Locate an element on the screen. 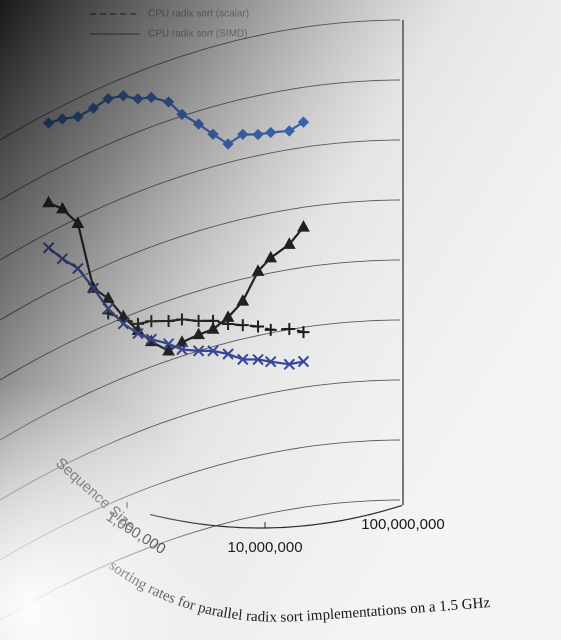  x-tick-label: 10,000,000 is located at coordinates (264, 547).